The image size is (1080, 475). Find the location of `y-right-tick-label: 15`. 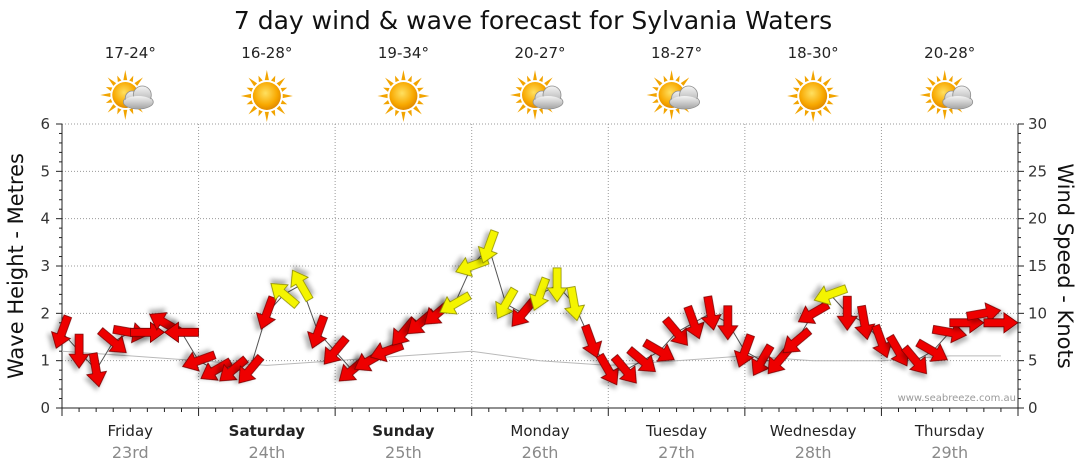

y-right-tick-label: 15 is located at coordinates (1037, 266).